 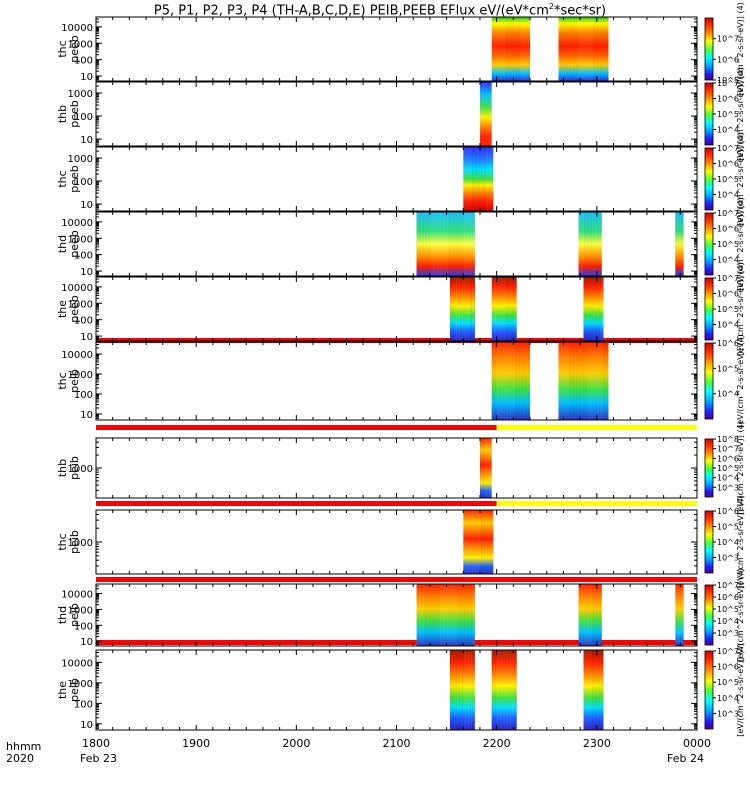 What do you see at coordinates (728, 511) in the screenshot?
I see `colorbar-tick-label: 10^6` at bounding box center [728, 511].